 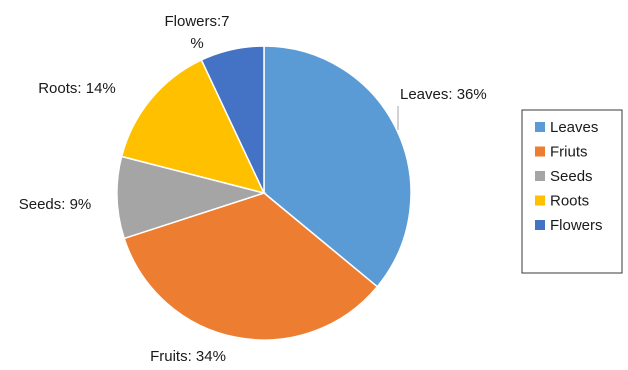 What do you see at coordinates (196, 43) in the screenshot?
I see `data-label-flowers-line-2: %` at bounding box center [196, 43].